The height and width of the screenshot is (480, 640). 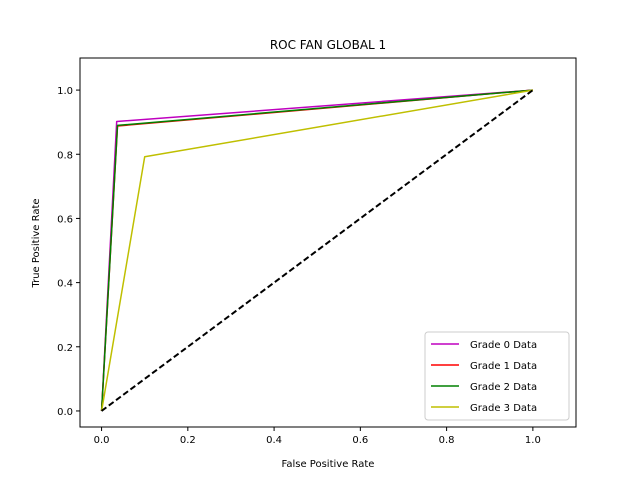 What do you see at coordinates (447, 440) in the screenshot?
I see `x-tick-label: 0.8` at bounding box center [447, 440].